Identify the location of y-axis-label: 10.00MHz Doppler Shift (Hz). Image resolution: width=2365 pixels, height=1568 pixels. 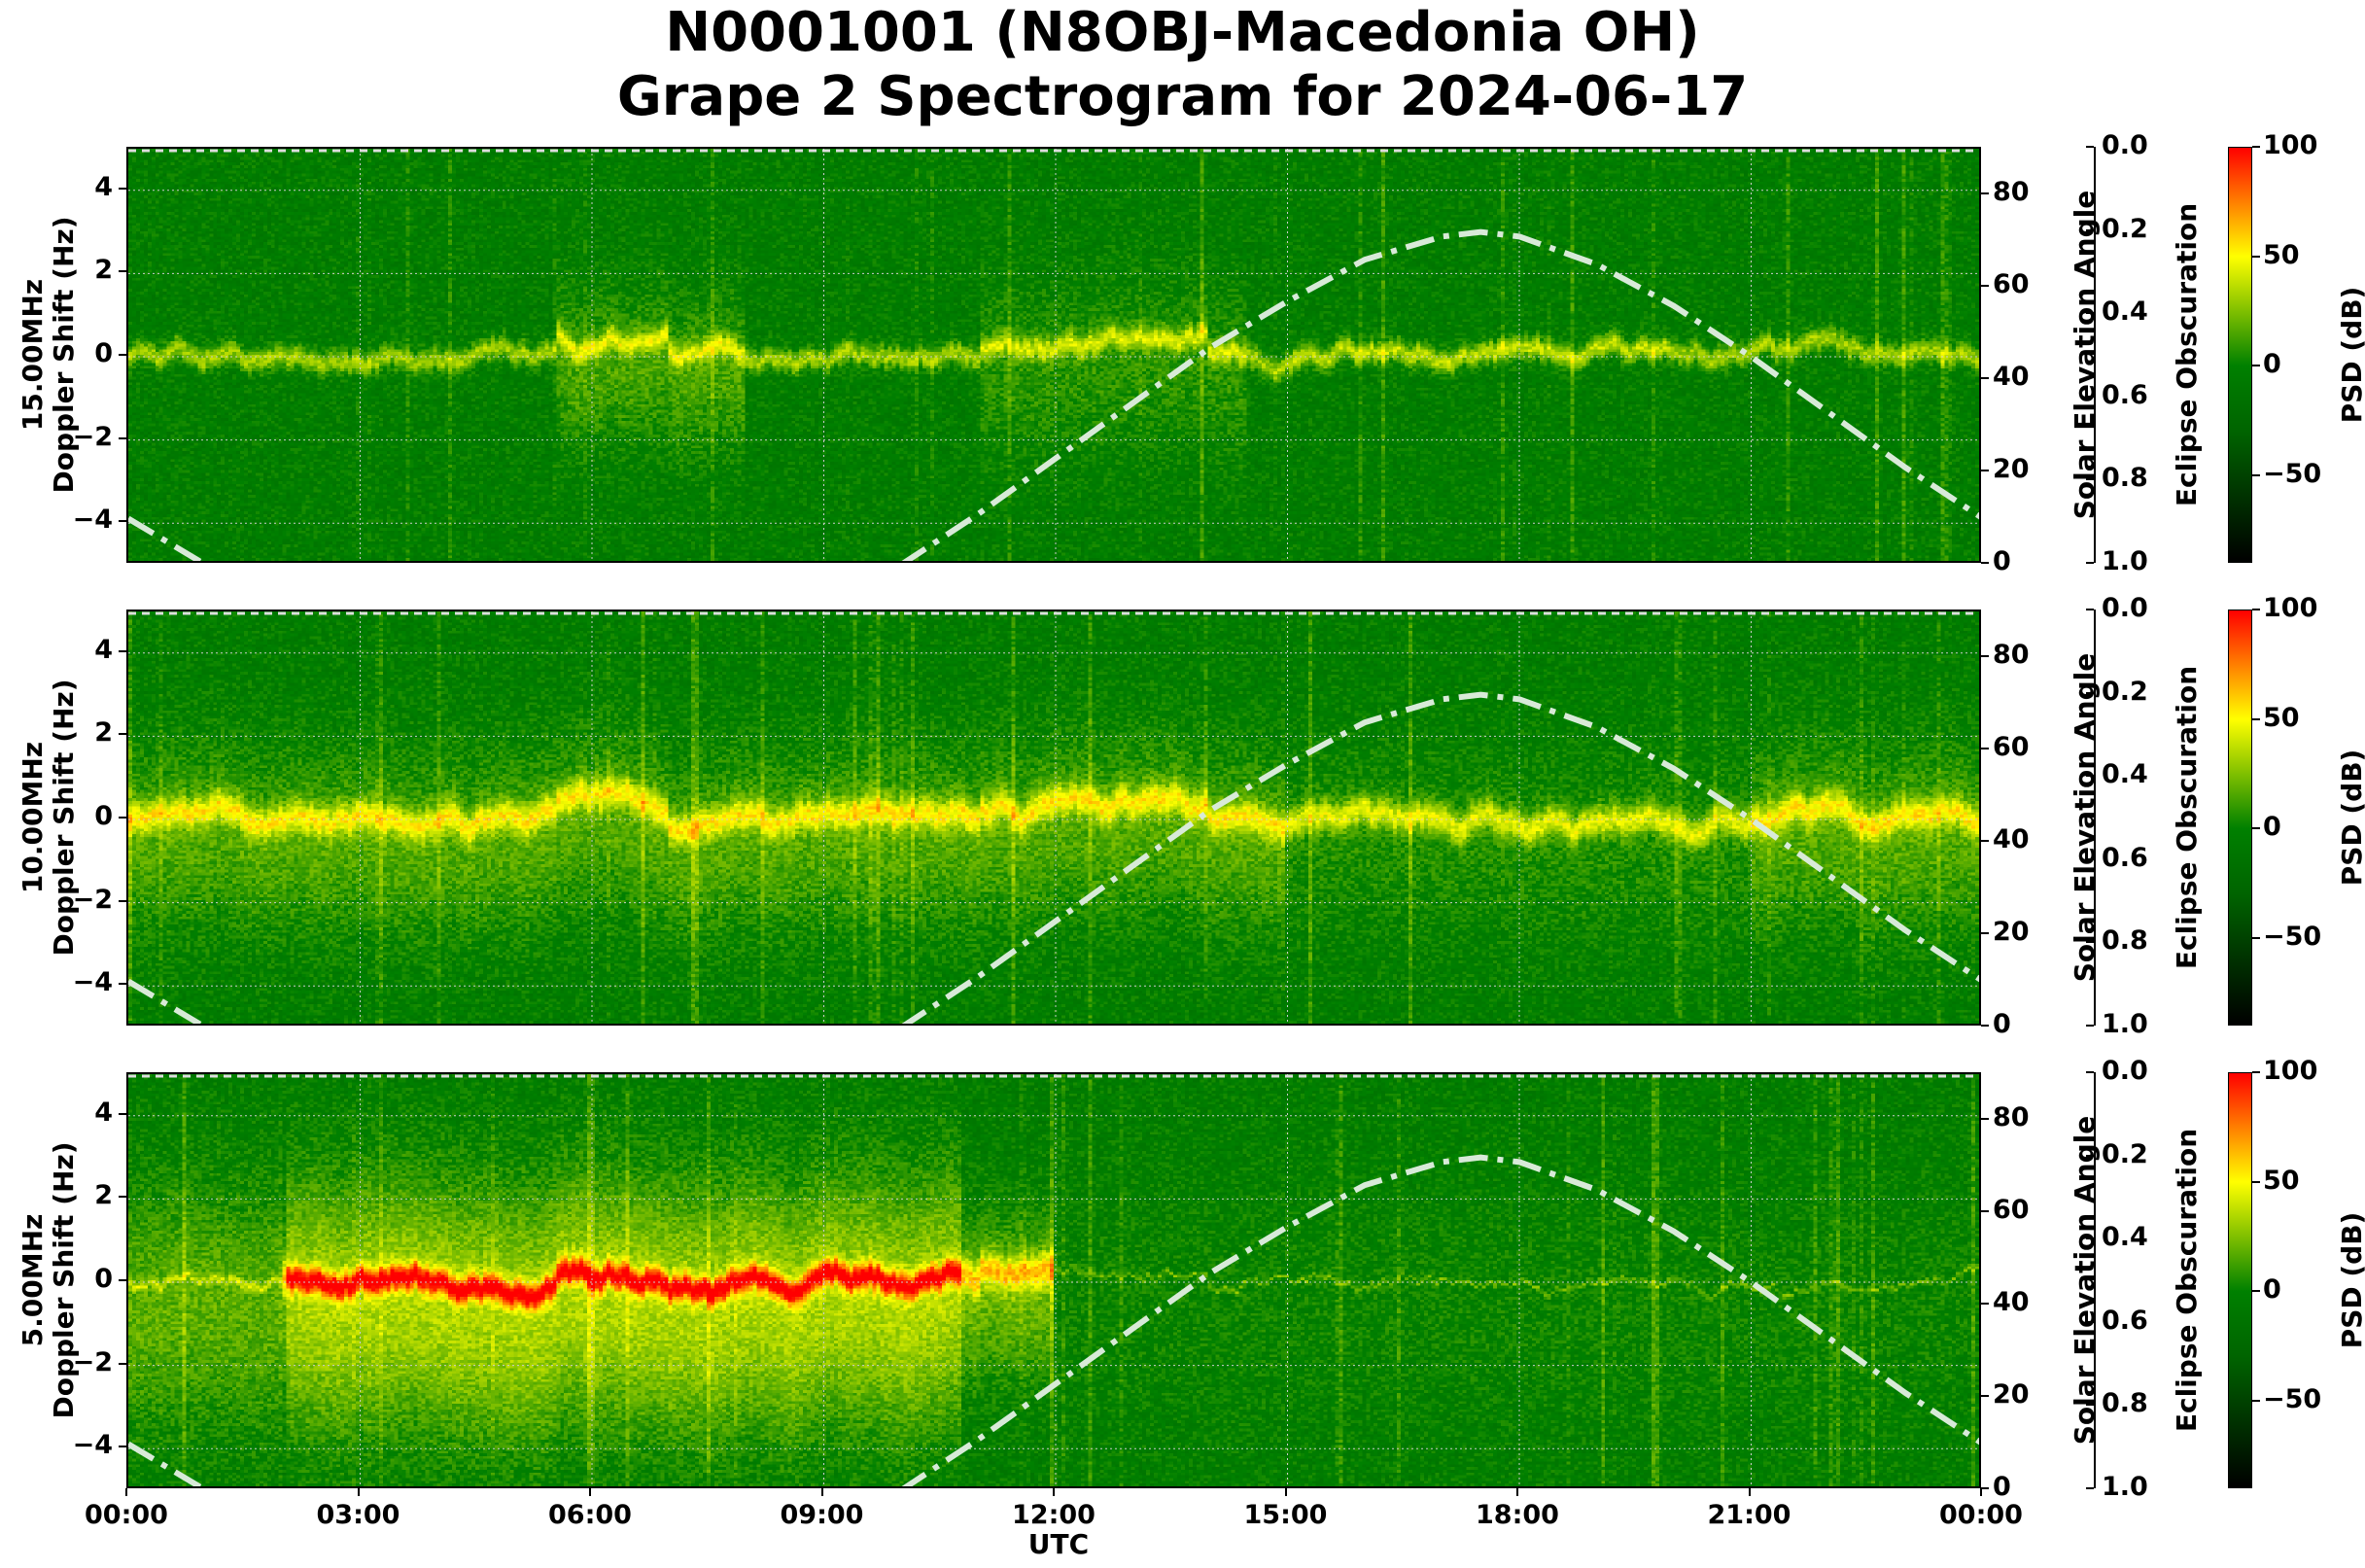
(48, 818).